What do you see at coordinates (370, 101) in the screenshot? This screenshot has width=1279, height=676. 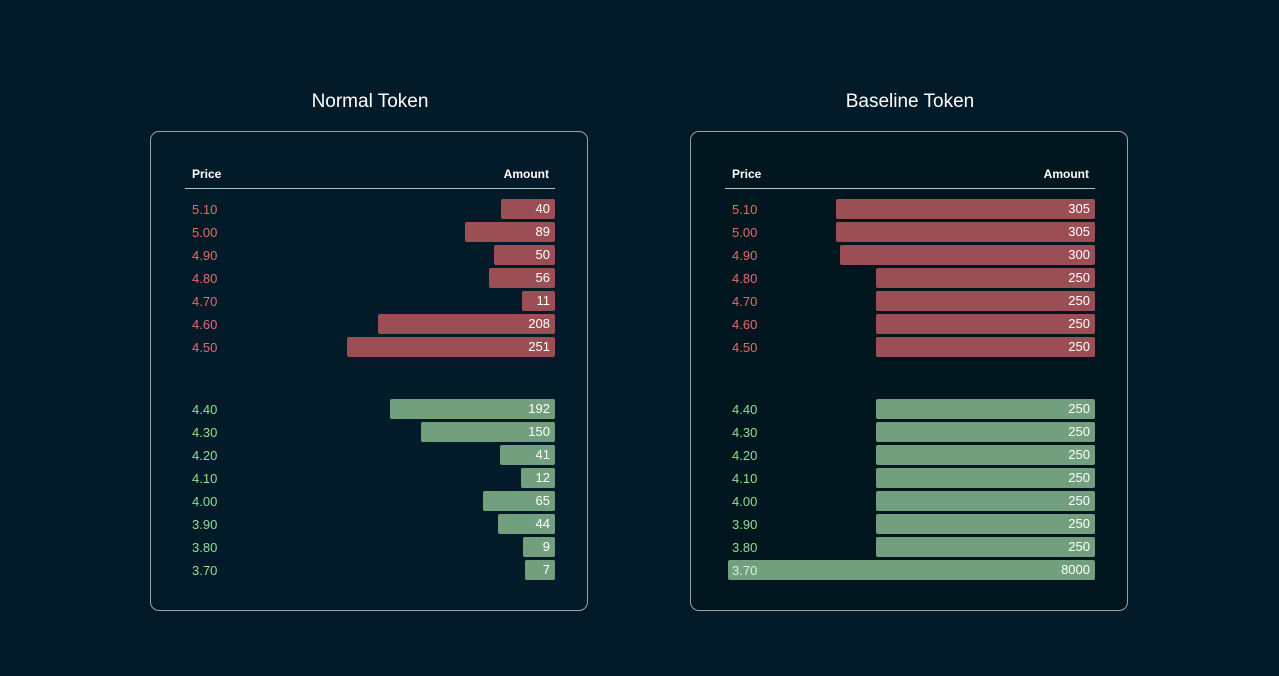 I see `chart-title: Normal Token` at bounding box center [370, 101].